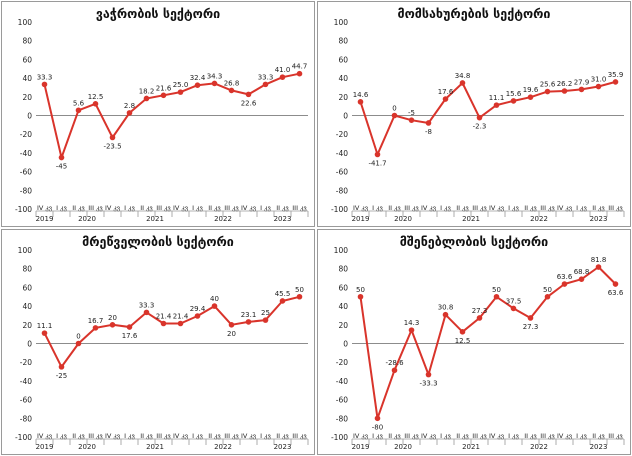 Image resolution: width=632 pixels, height=456 pixels. I want to click on data-label: 41.0, so click(283, 70).